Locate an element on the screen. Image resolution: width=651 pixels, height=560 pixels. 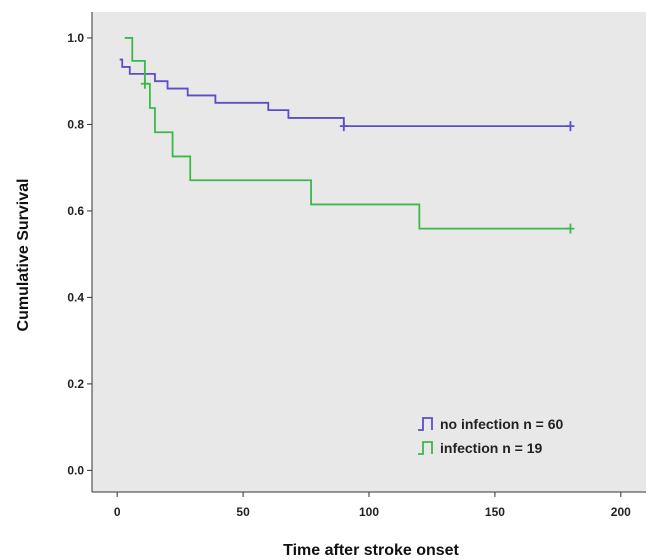
legend-entry: infection n = 19 is located at coordinates (491, 448).